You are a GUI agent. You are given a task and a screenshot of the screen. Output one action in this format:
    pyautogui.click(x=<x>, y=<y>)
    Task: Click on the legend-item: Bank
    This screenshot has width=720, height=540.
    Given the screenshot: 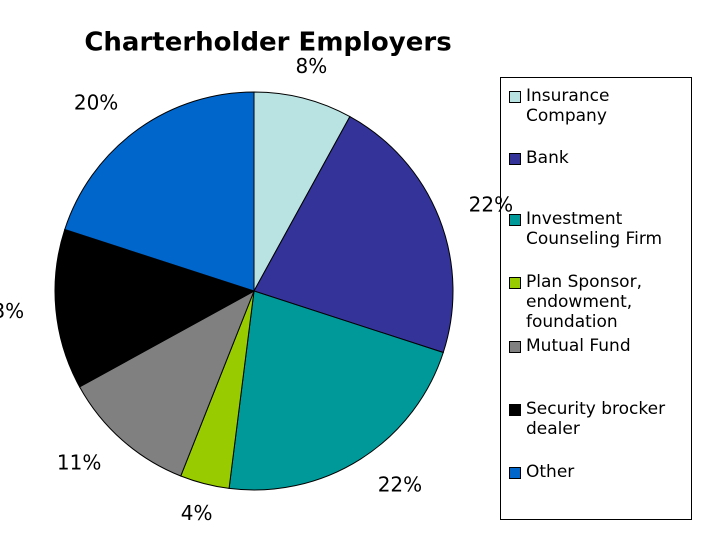 What is the action you would take?
    pyautogui.click(x=599, y=158)
    